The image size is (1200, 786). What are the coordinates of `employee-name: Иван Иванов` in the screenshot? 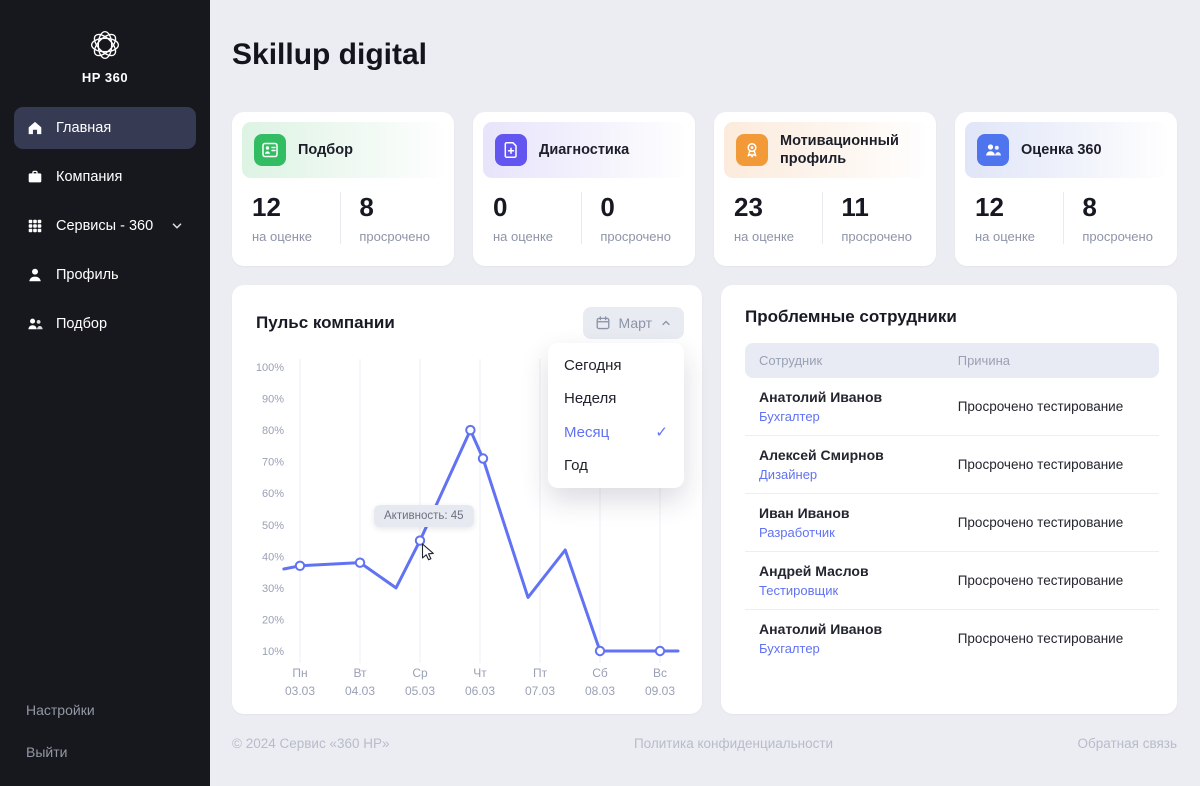 It's located at (804, 513).